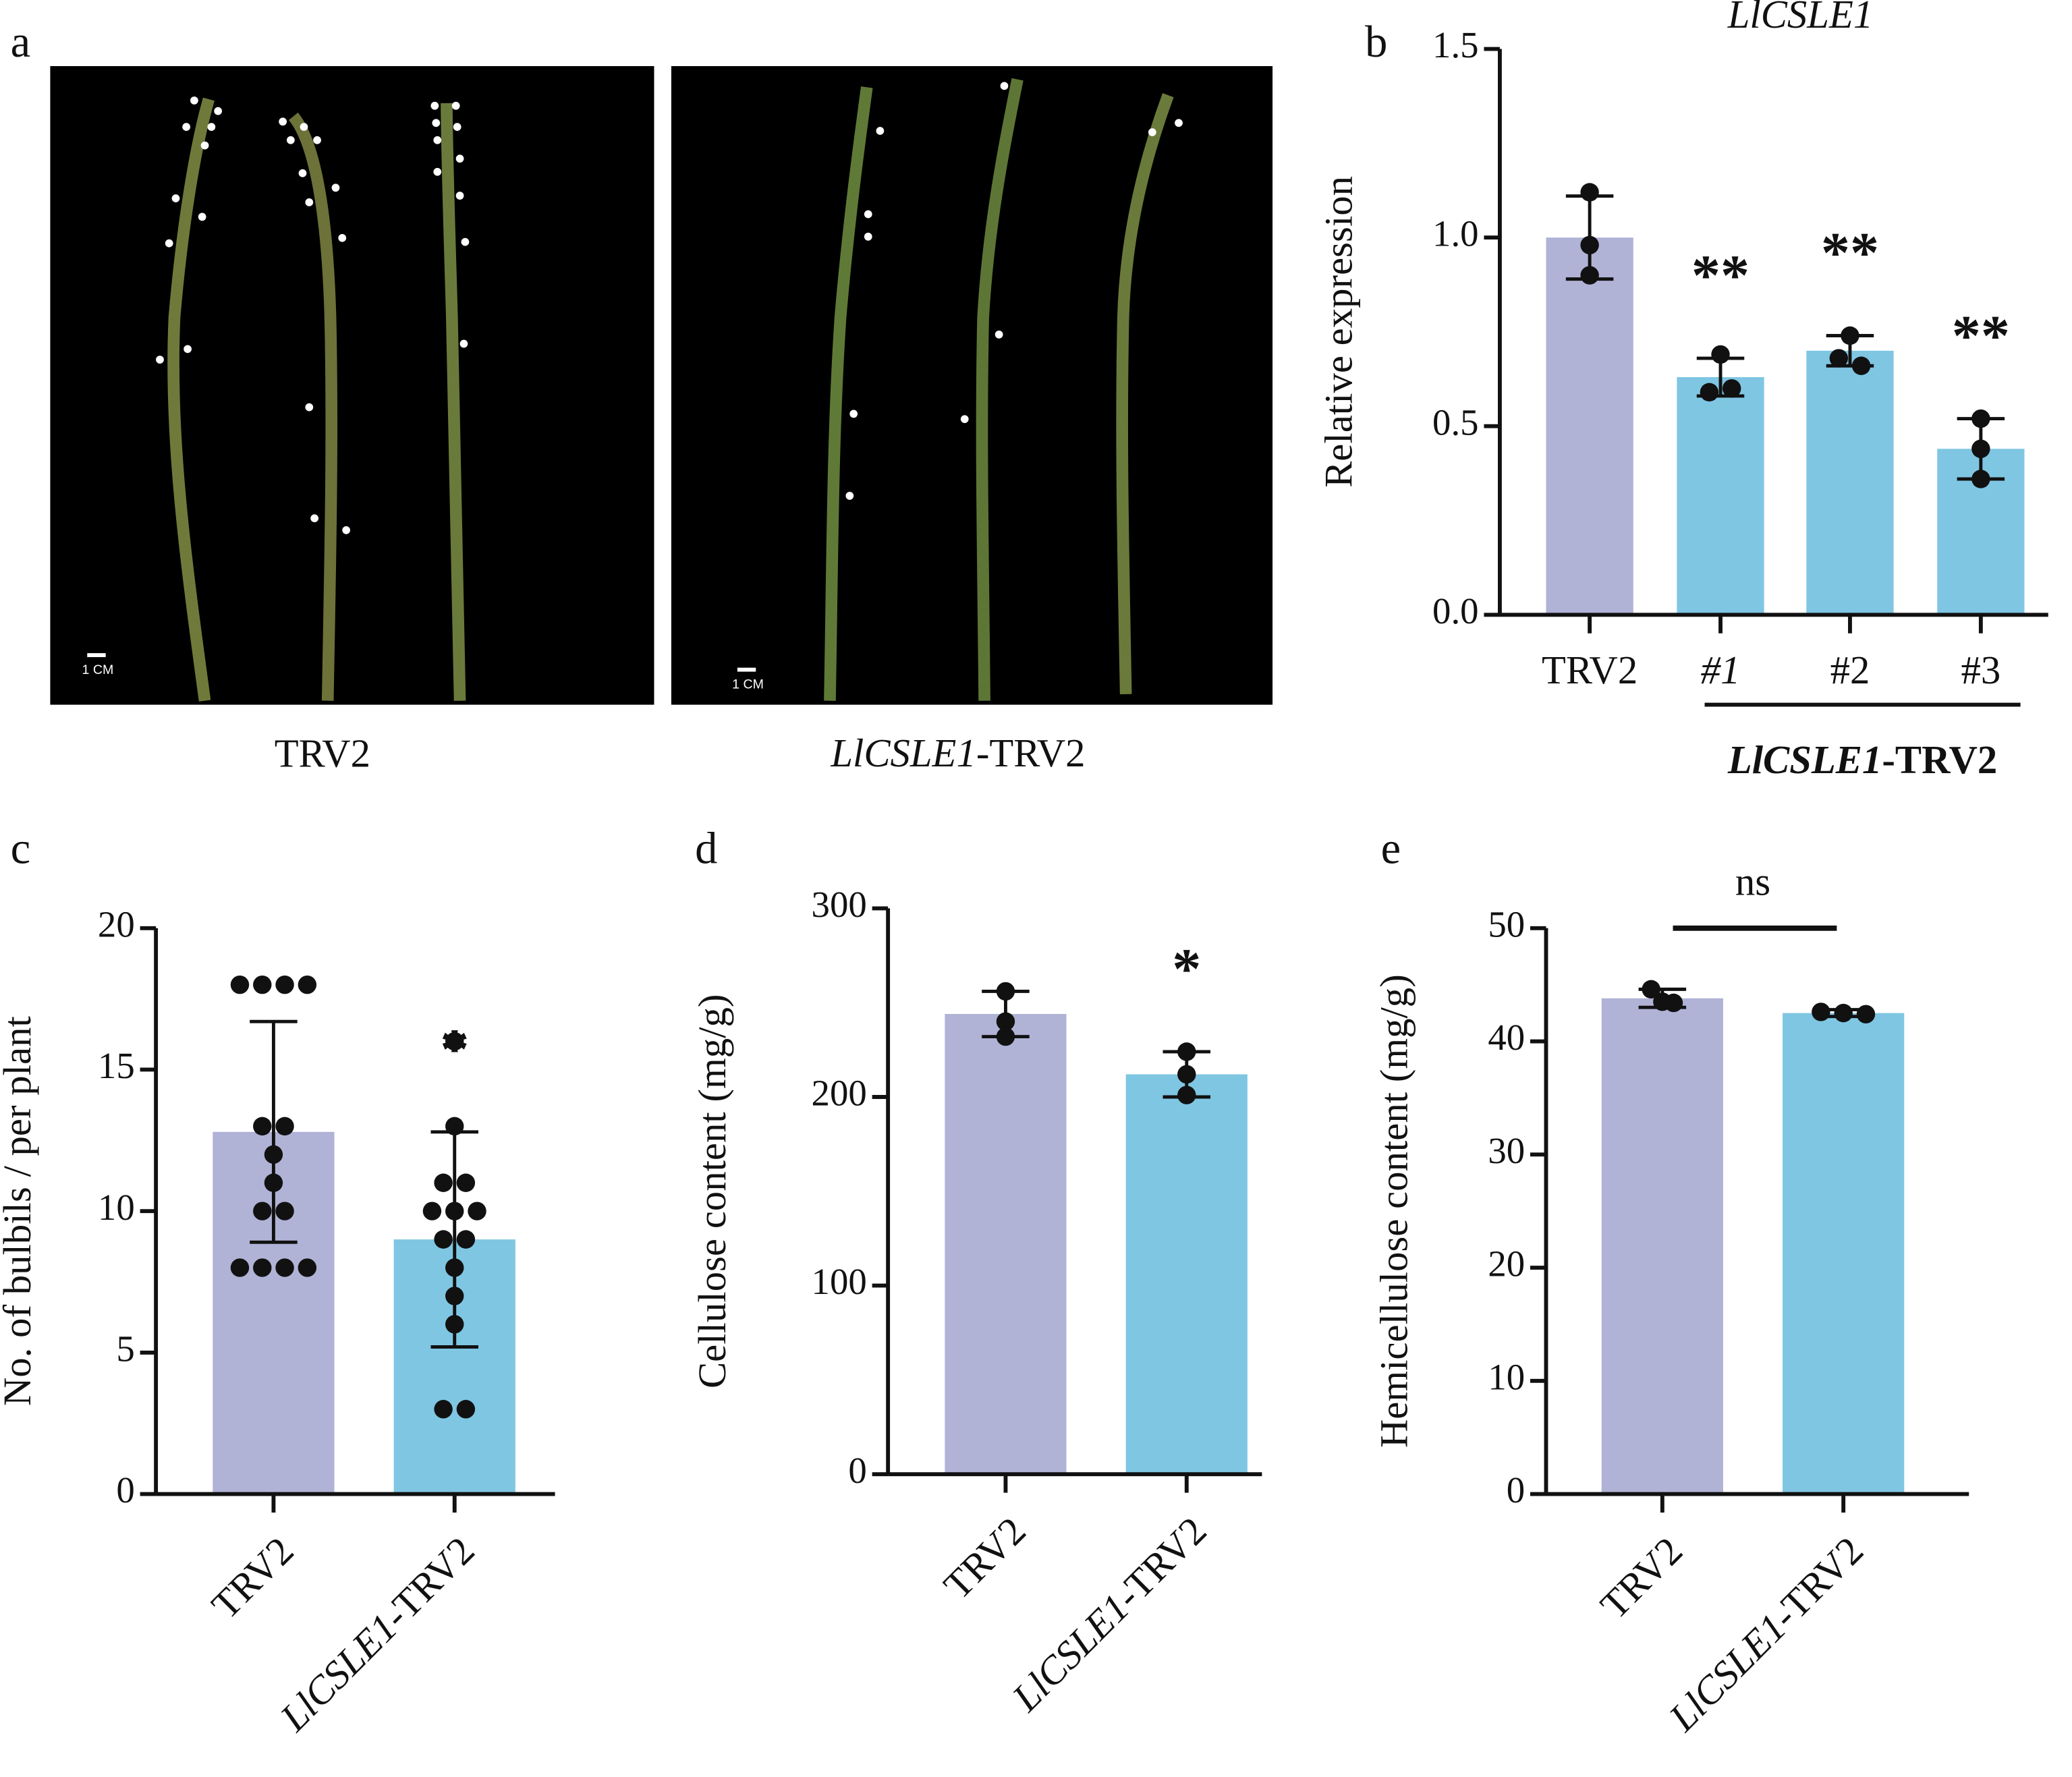 The width and height of the screenshot is (2072, 1777). I want to click on panel-letter: b, so click(1376, 42).